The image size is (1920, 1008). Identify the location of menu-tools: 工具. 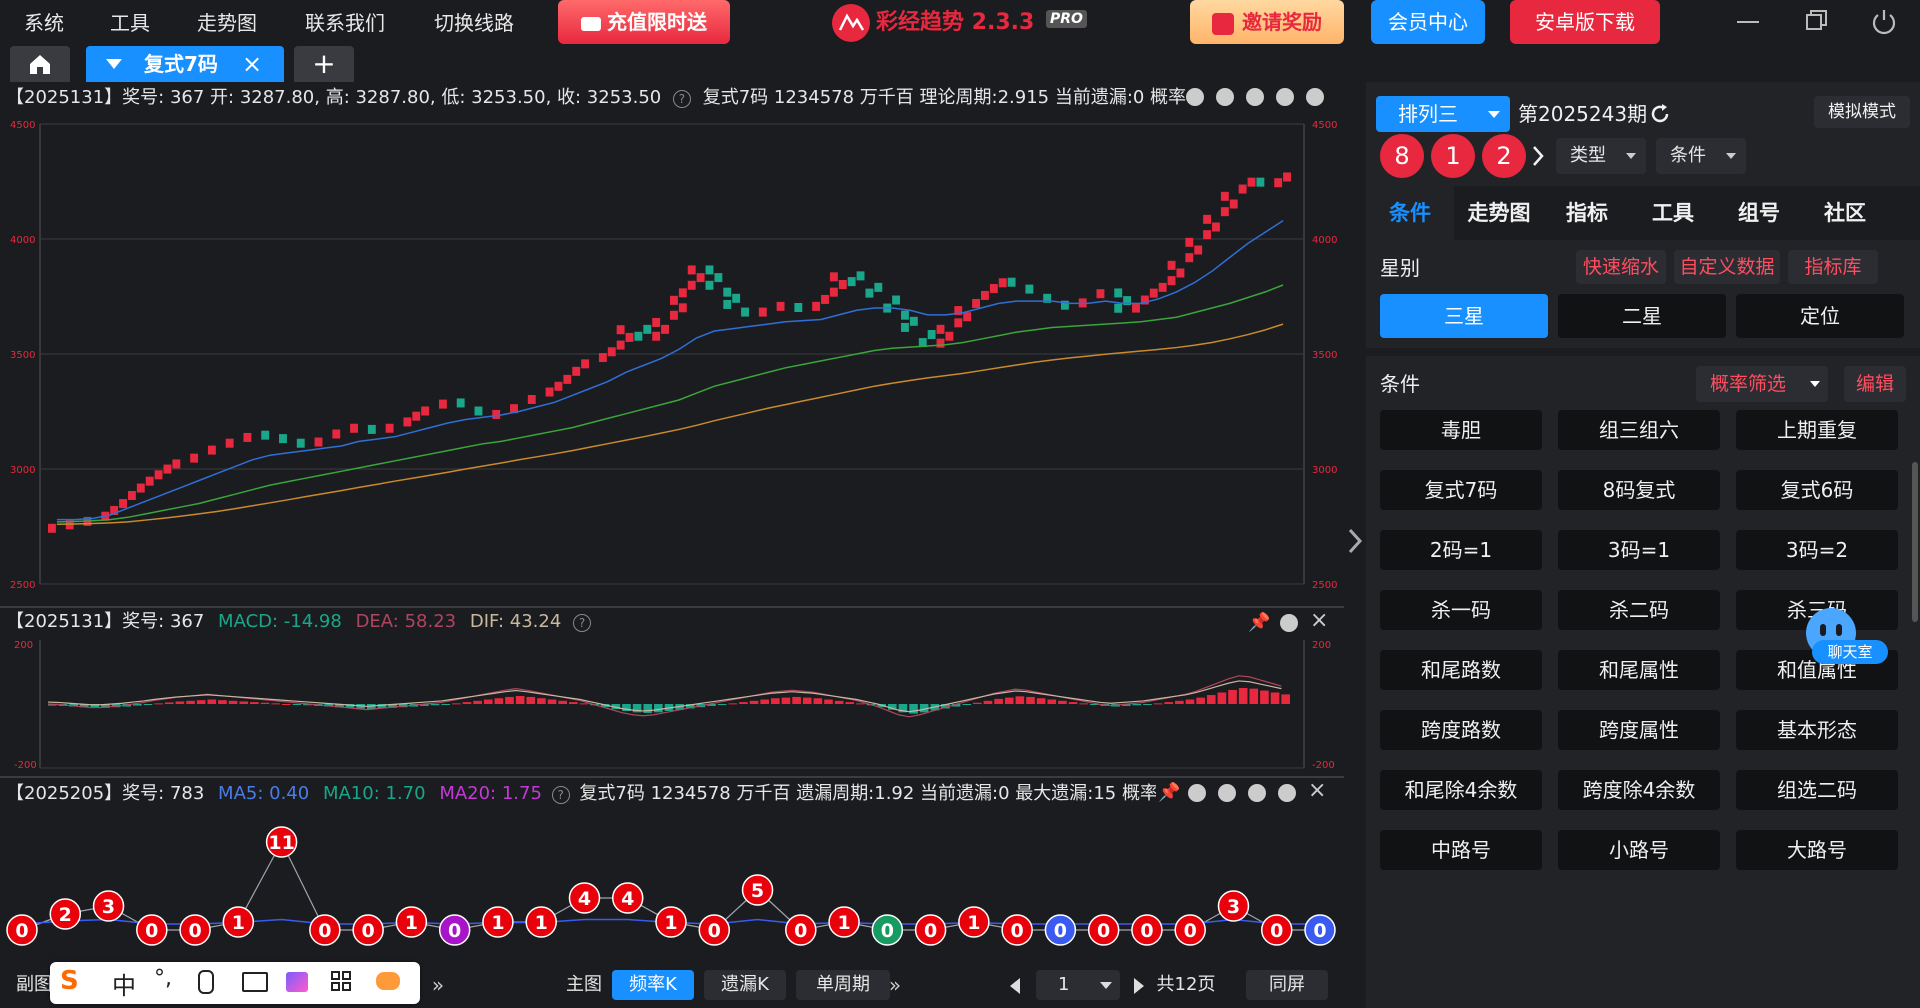
(130, 23).